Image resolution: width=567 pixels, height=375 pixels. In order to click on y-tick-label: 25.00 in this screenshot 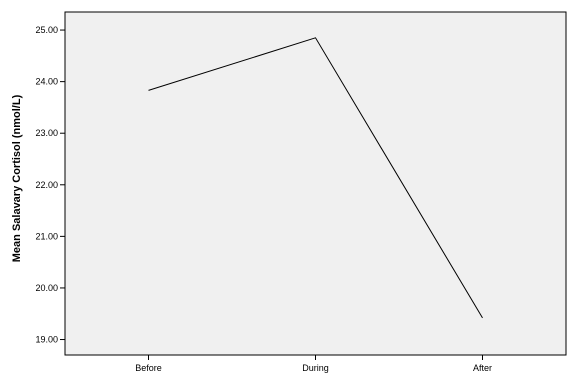, I will do `click(46, 30)`.